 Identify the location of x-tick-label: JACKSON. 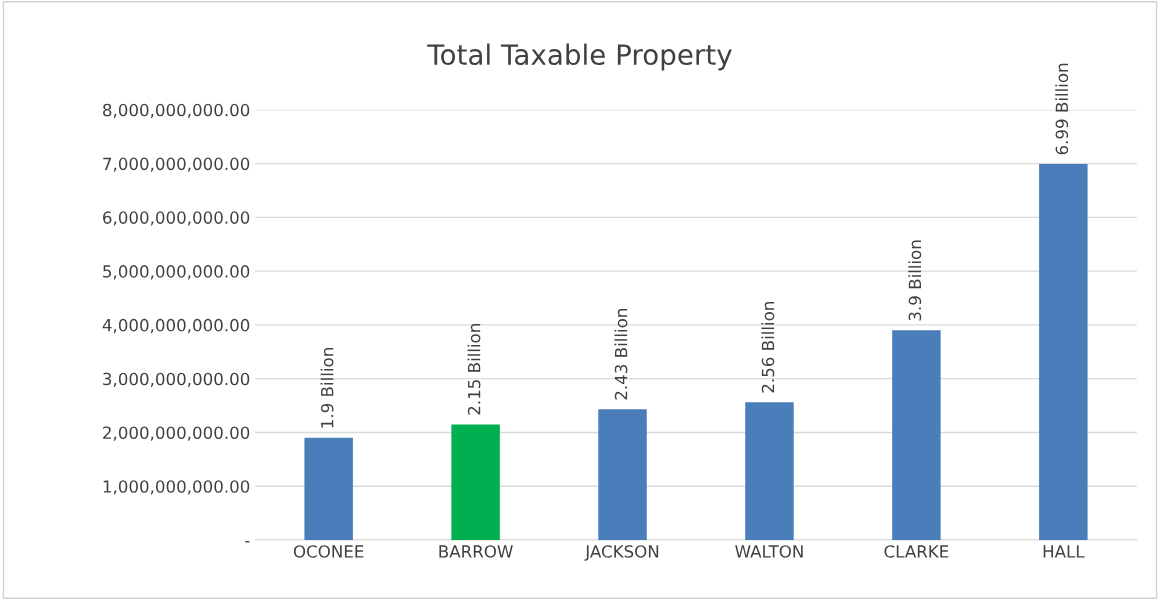
(621, 553).